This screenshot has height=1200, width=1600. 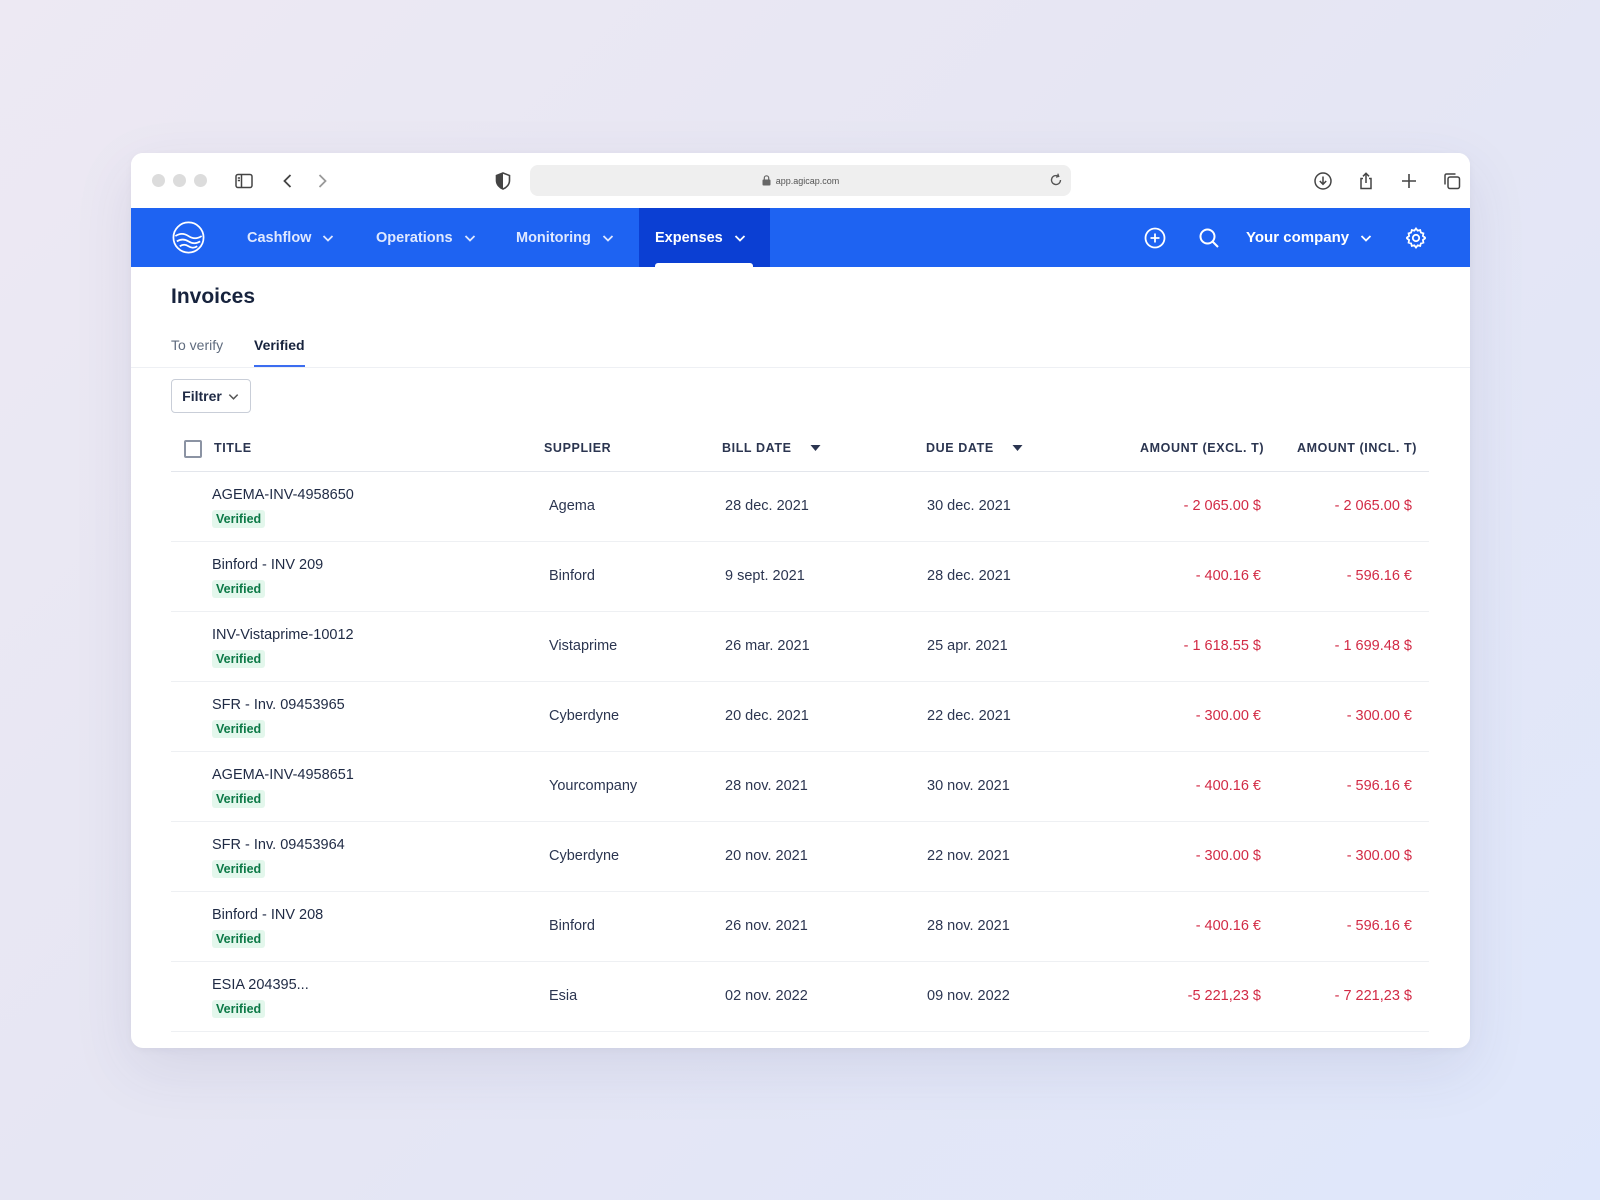 I want to click on add-button, so click(x=1155, y=237).